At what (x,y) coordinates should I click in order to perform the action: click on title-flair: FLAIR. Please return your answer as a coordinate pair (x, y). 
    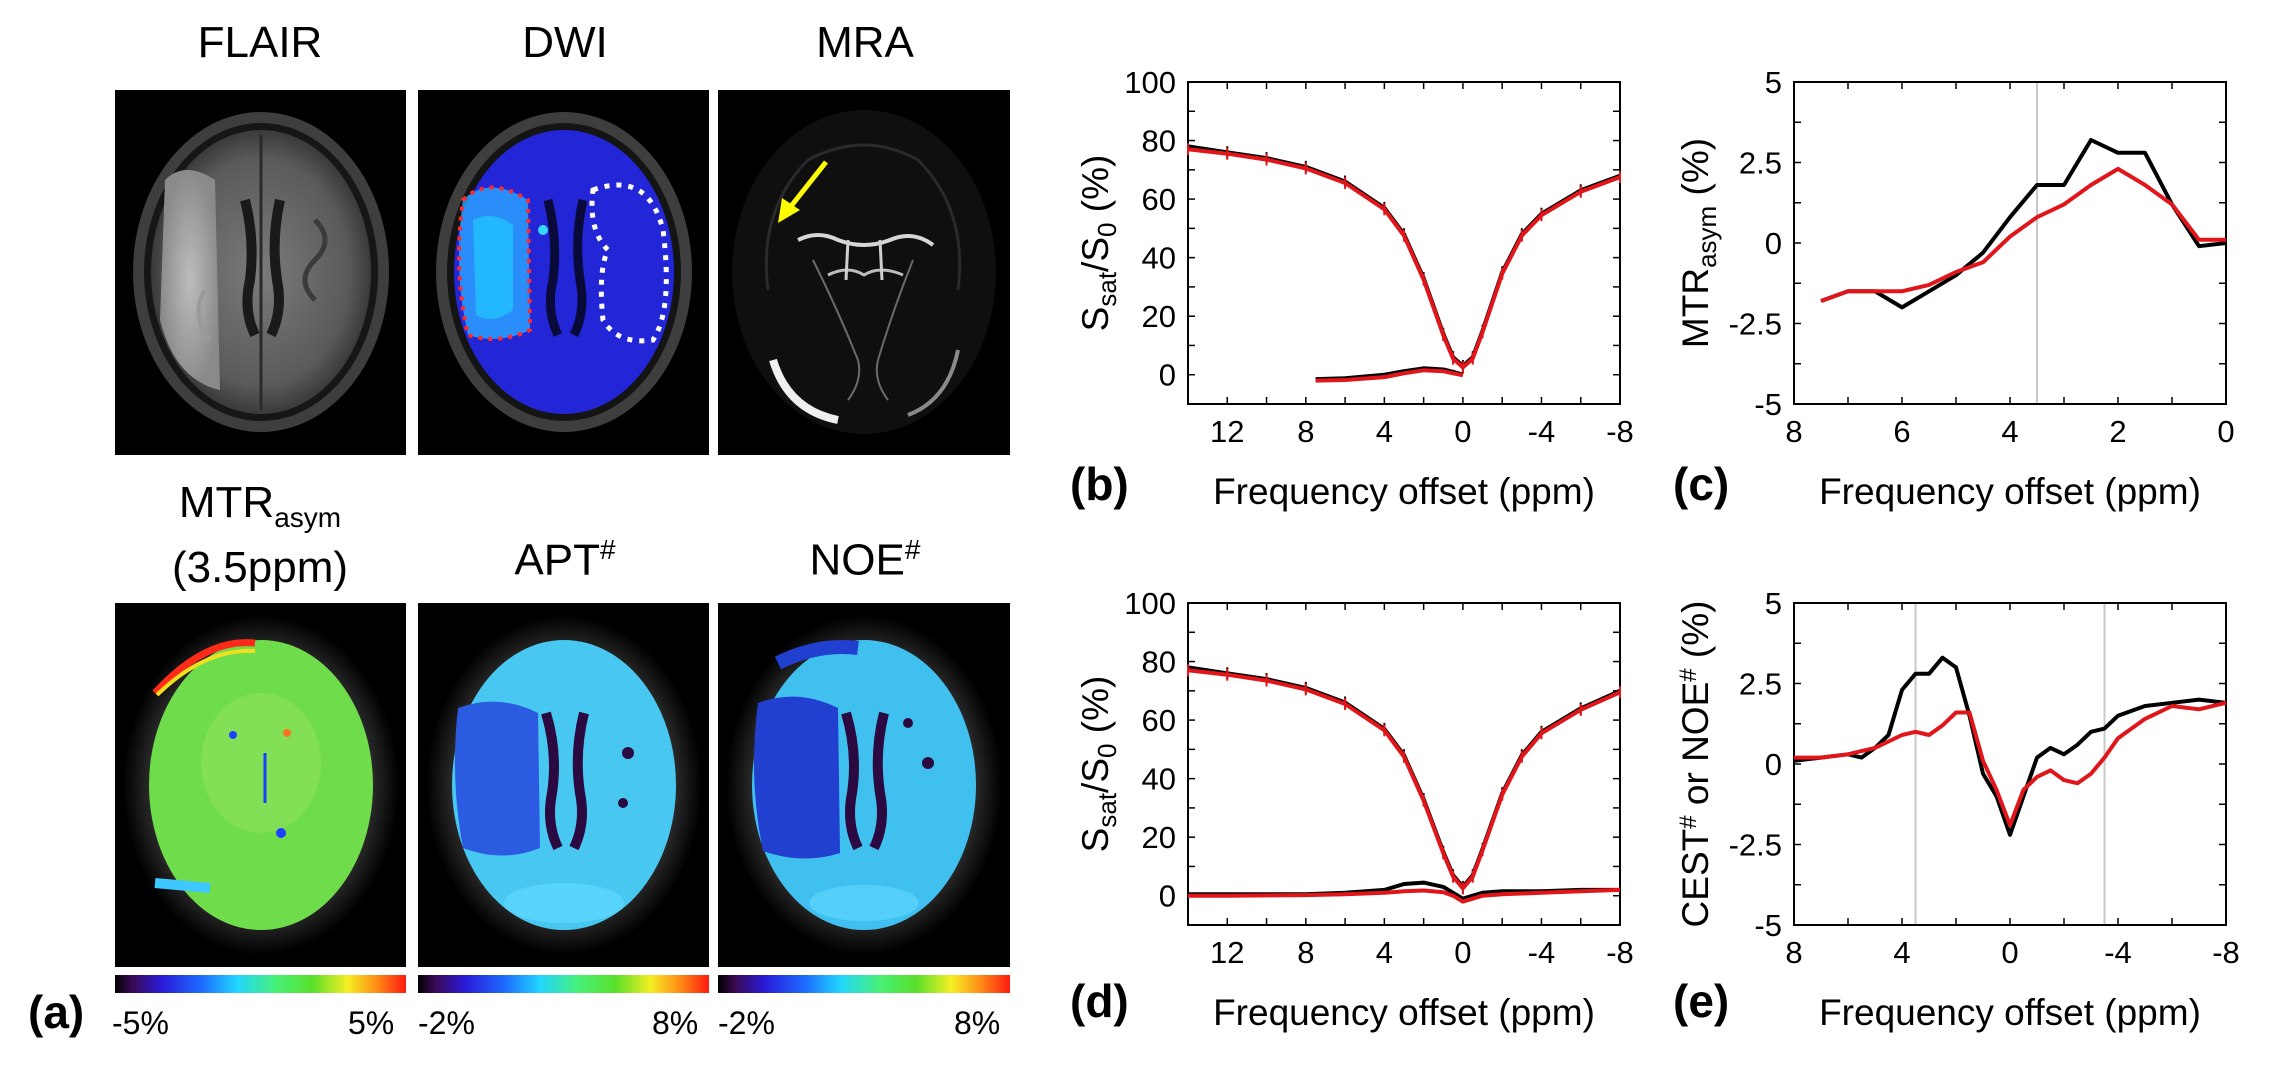
    Looking at the image, I should click on (260, 42).